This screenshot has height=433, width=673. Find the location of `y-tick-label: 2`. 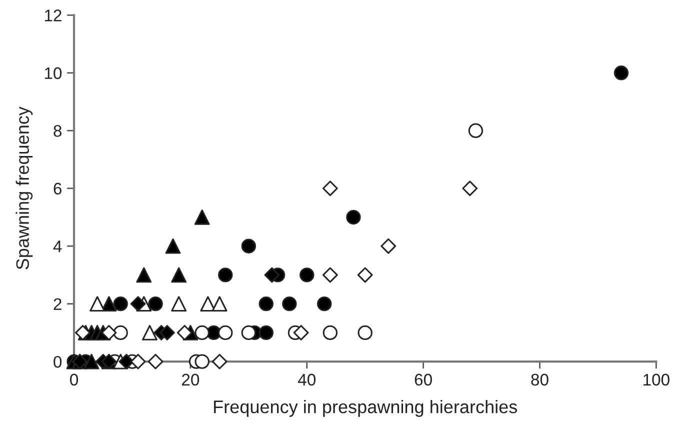

y-tick-label: 2 is located at coordinates (58, 304).